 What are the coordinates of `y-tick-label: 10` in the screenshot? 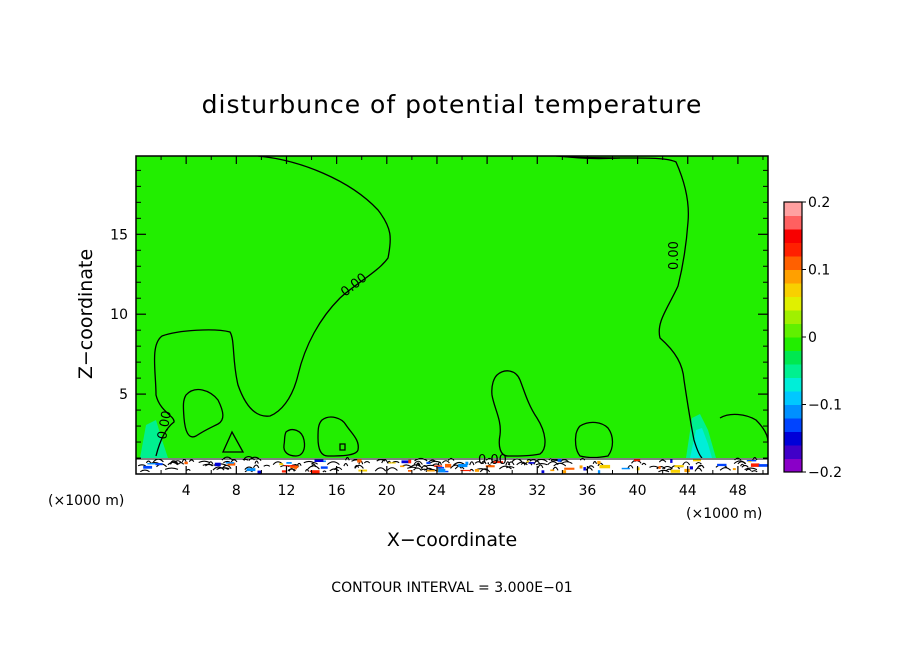 It's located at (119, 315).